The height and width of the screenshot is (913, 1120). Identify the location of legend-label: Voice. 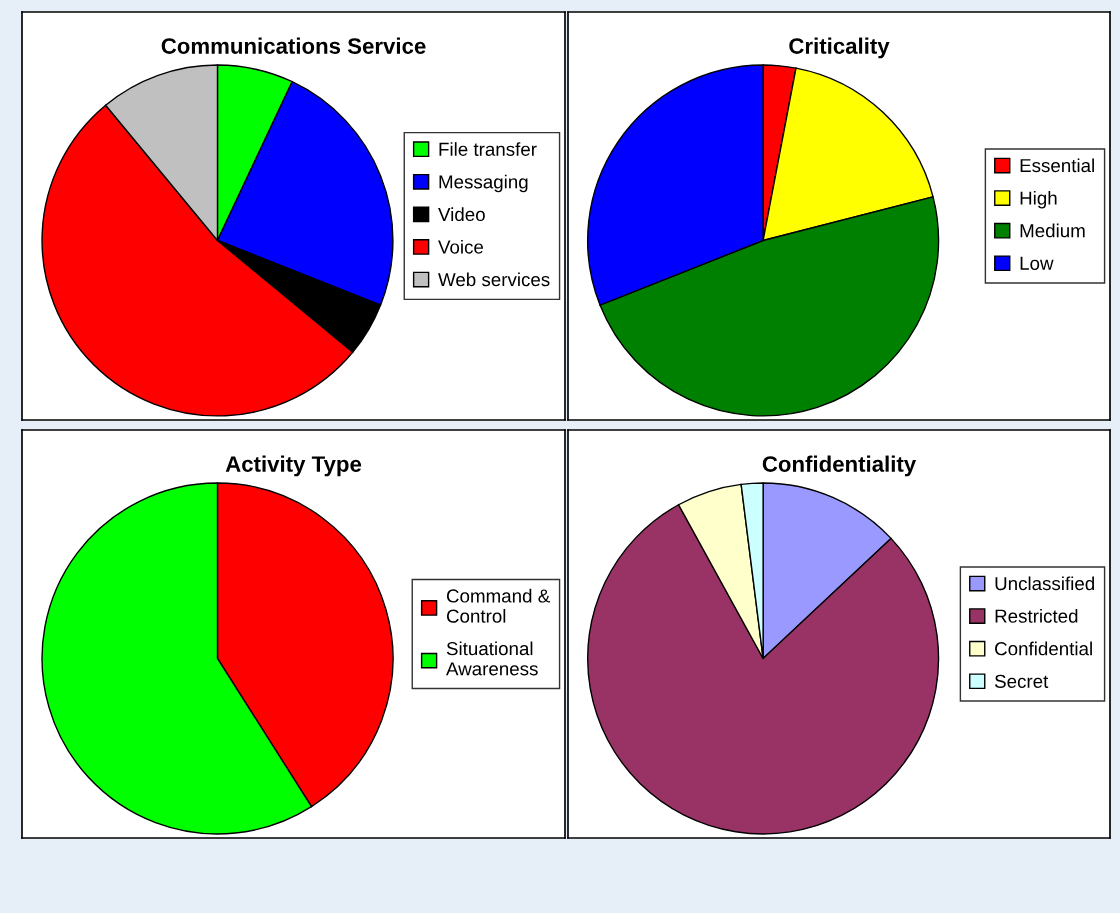
(461, 246).